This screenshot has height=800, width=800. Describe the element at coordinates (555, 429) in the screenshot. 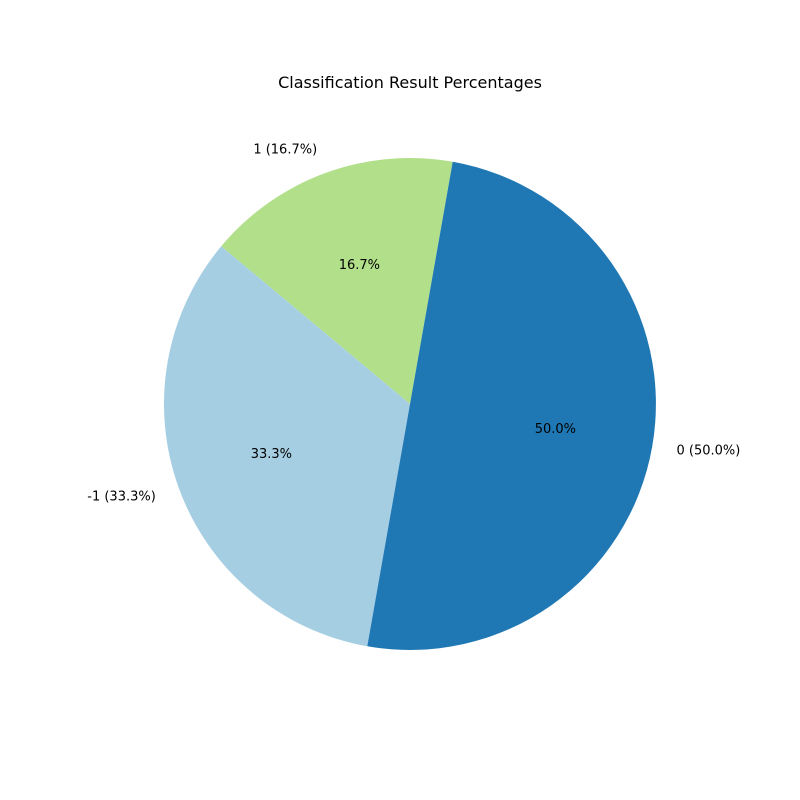

I see `slice-percent-2: 50.0%` at that location.